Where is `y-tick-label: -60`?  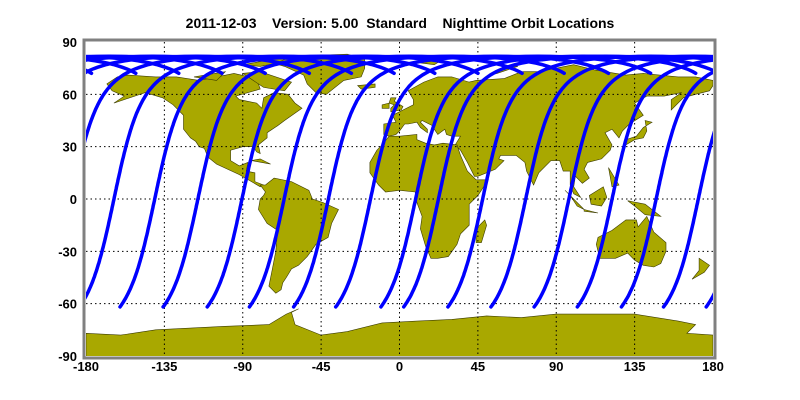
y-tick-label: -60 is located at coordinates (67, 304).